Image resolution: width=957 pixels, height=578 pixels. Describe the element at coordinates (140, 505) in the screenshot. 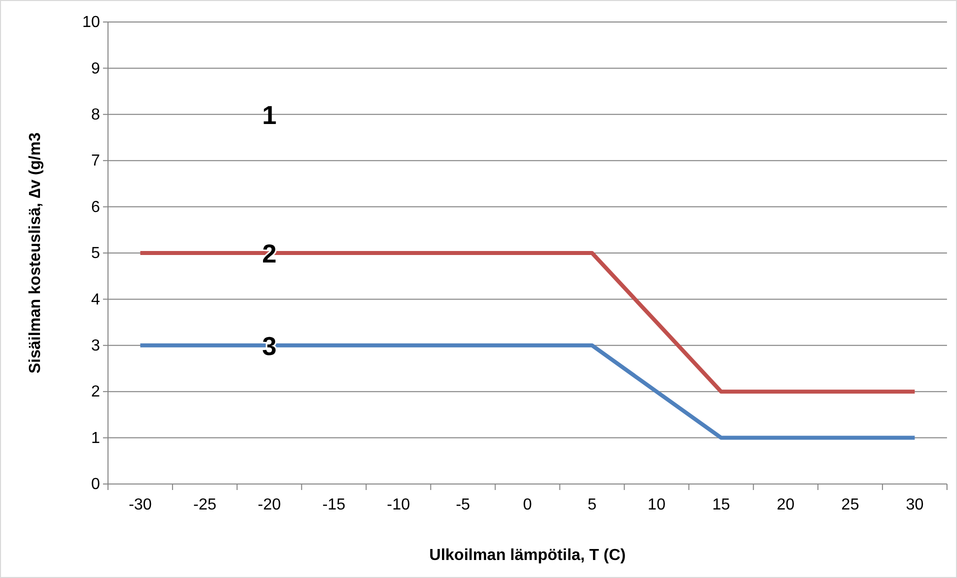

I see `x-tick-label: -30` at that location.